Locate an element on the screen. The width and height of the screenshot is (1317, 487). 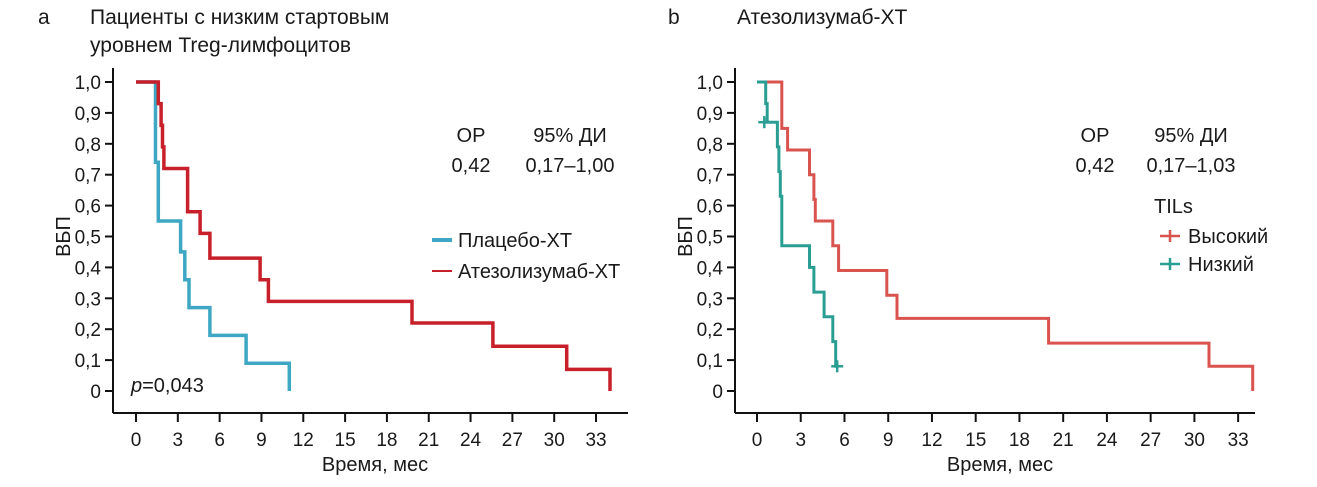
chart-b-title: Атезолизумаб-ХТ is located at coordinates (822, 17).